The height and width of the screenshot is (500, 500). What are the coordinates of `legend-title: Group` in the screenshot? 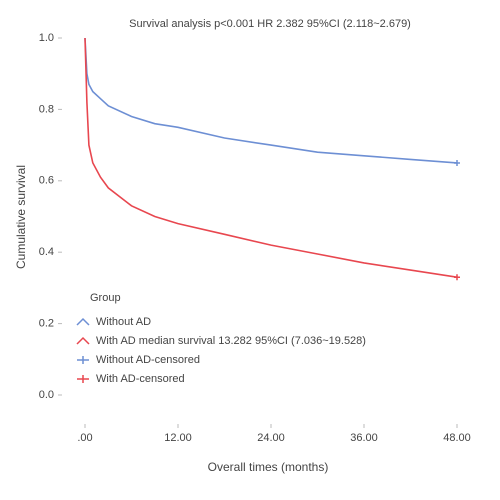 It's located at (105, 298).